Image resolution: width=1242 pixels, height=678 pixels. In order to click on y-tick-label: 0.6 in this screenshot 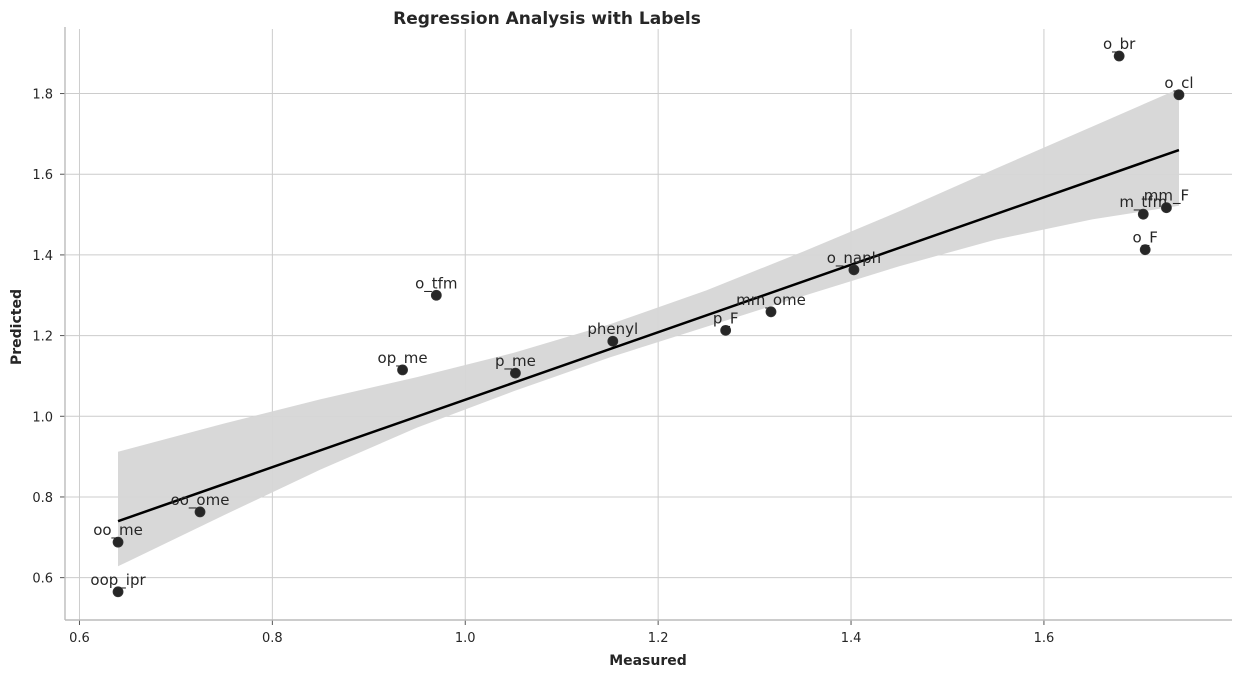, I will do `click(42, 579)`.